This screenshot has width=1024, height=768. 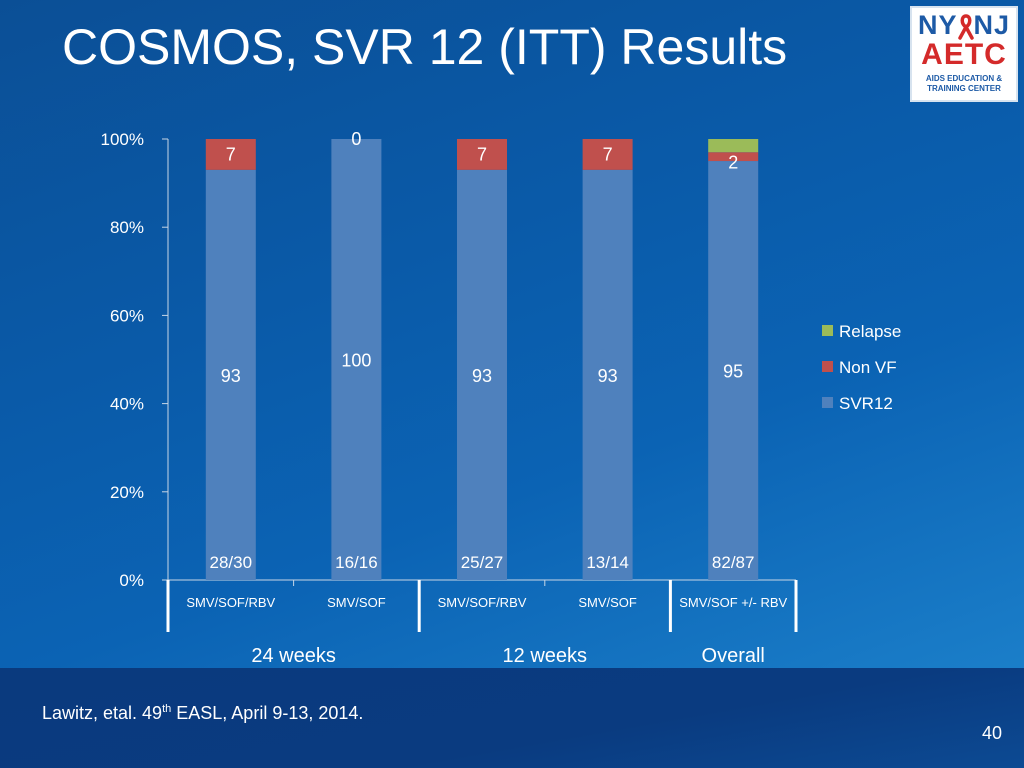 What do you see at coordinates (733, 146) in the screenshot?
I see `bar-relapse` at bounding box center [733, 146].